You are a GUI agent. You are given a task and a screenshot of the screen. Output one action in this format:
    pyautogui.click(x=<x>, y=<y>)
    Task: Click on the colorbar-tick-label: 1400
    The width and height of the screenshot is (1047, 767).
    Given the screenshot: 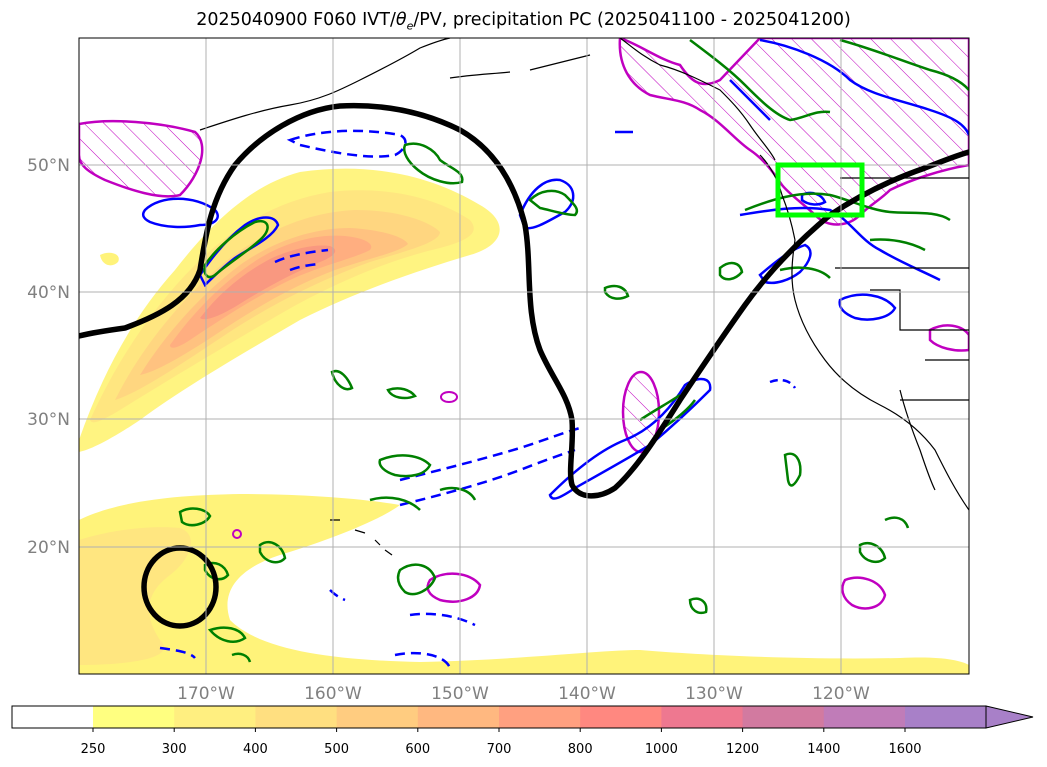 What is the action you would take?
    pyautogui.click(x=823, y=749)
    